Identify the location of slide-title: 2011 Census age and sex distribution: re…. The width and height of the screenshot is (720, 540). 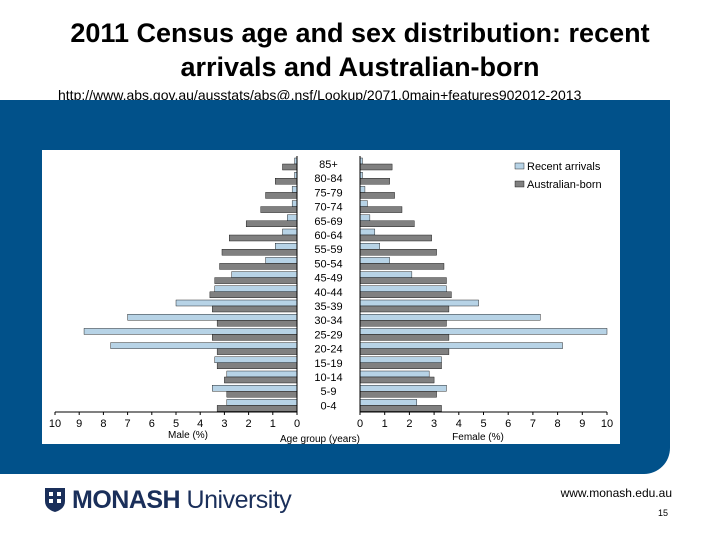
(360, 50).